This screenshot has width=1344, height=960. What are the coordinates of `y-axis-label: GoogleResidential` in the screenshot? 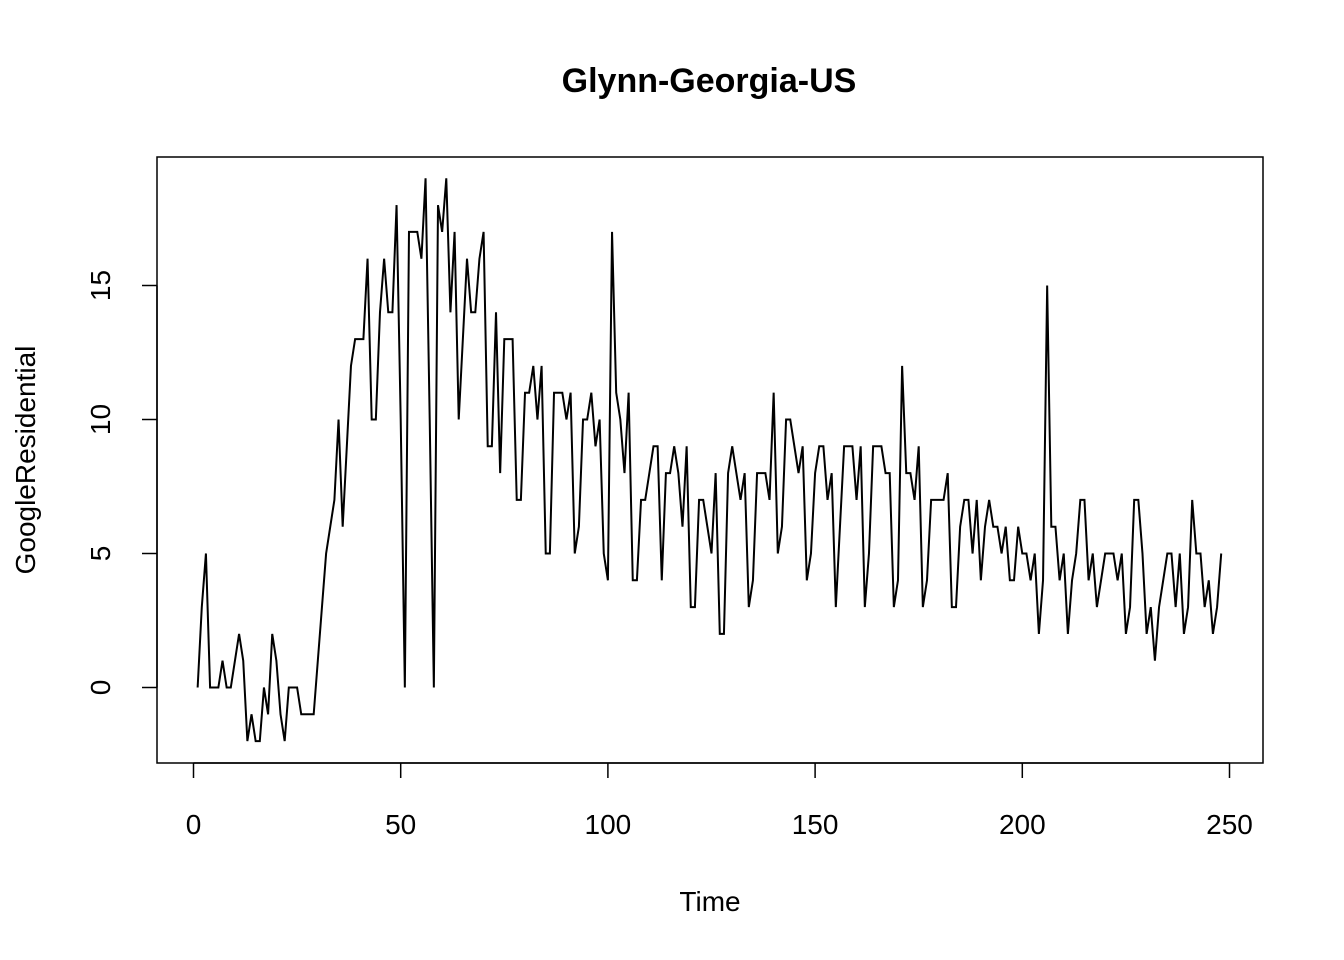 It's located at (25, 460).